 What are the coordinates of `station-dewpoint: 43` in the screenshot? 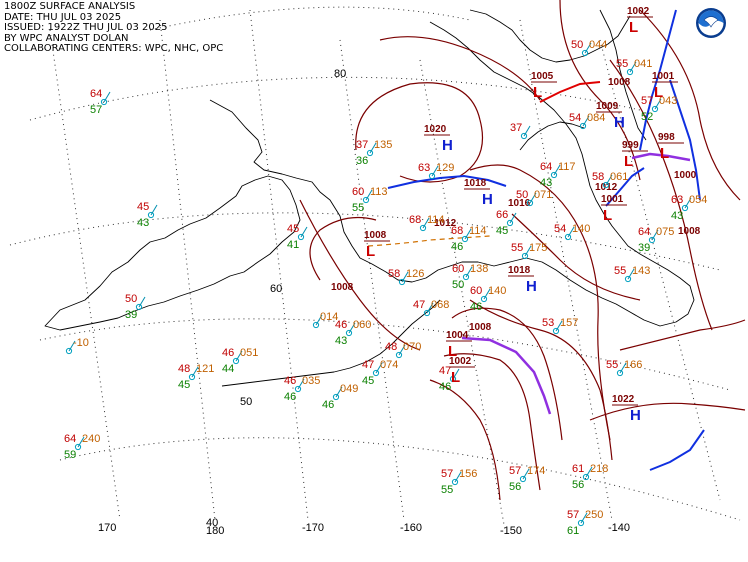 It's located at (546, 183).